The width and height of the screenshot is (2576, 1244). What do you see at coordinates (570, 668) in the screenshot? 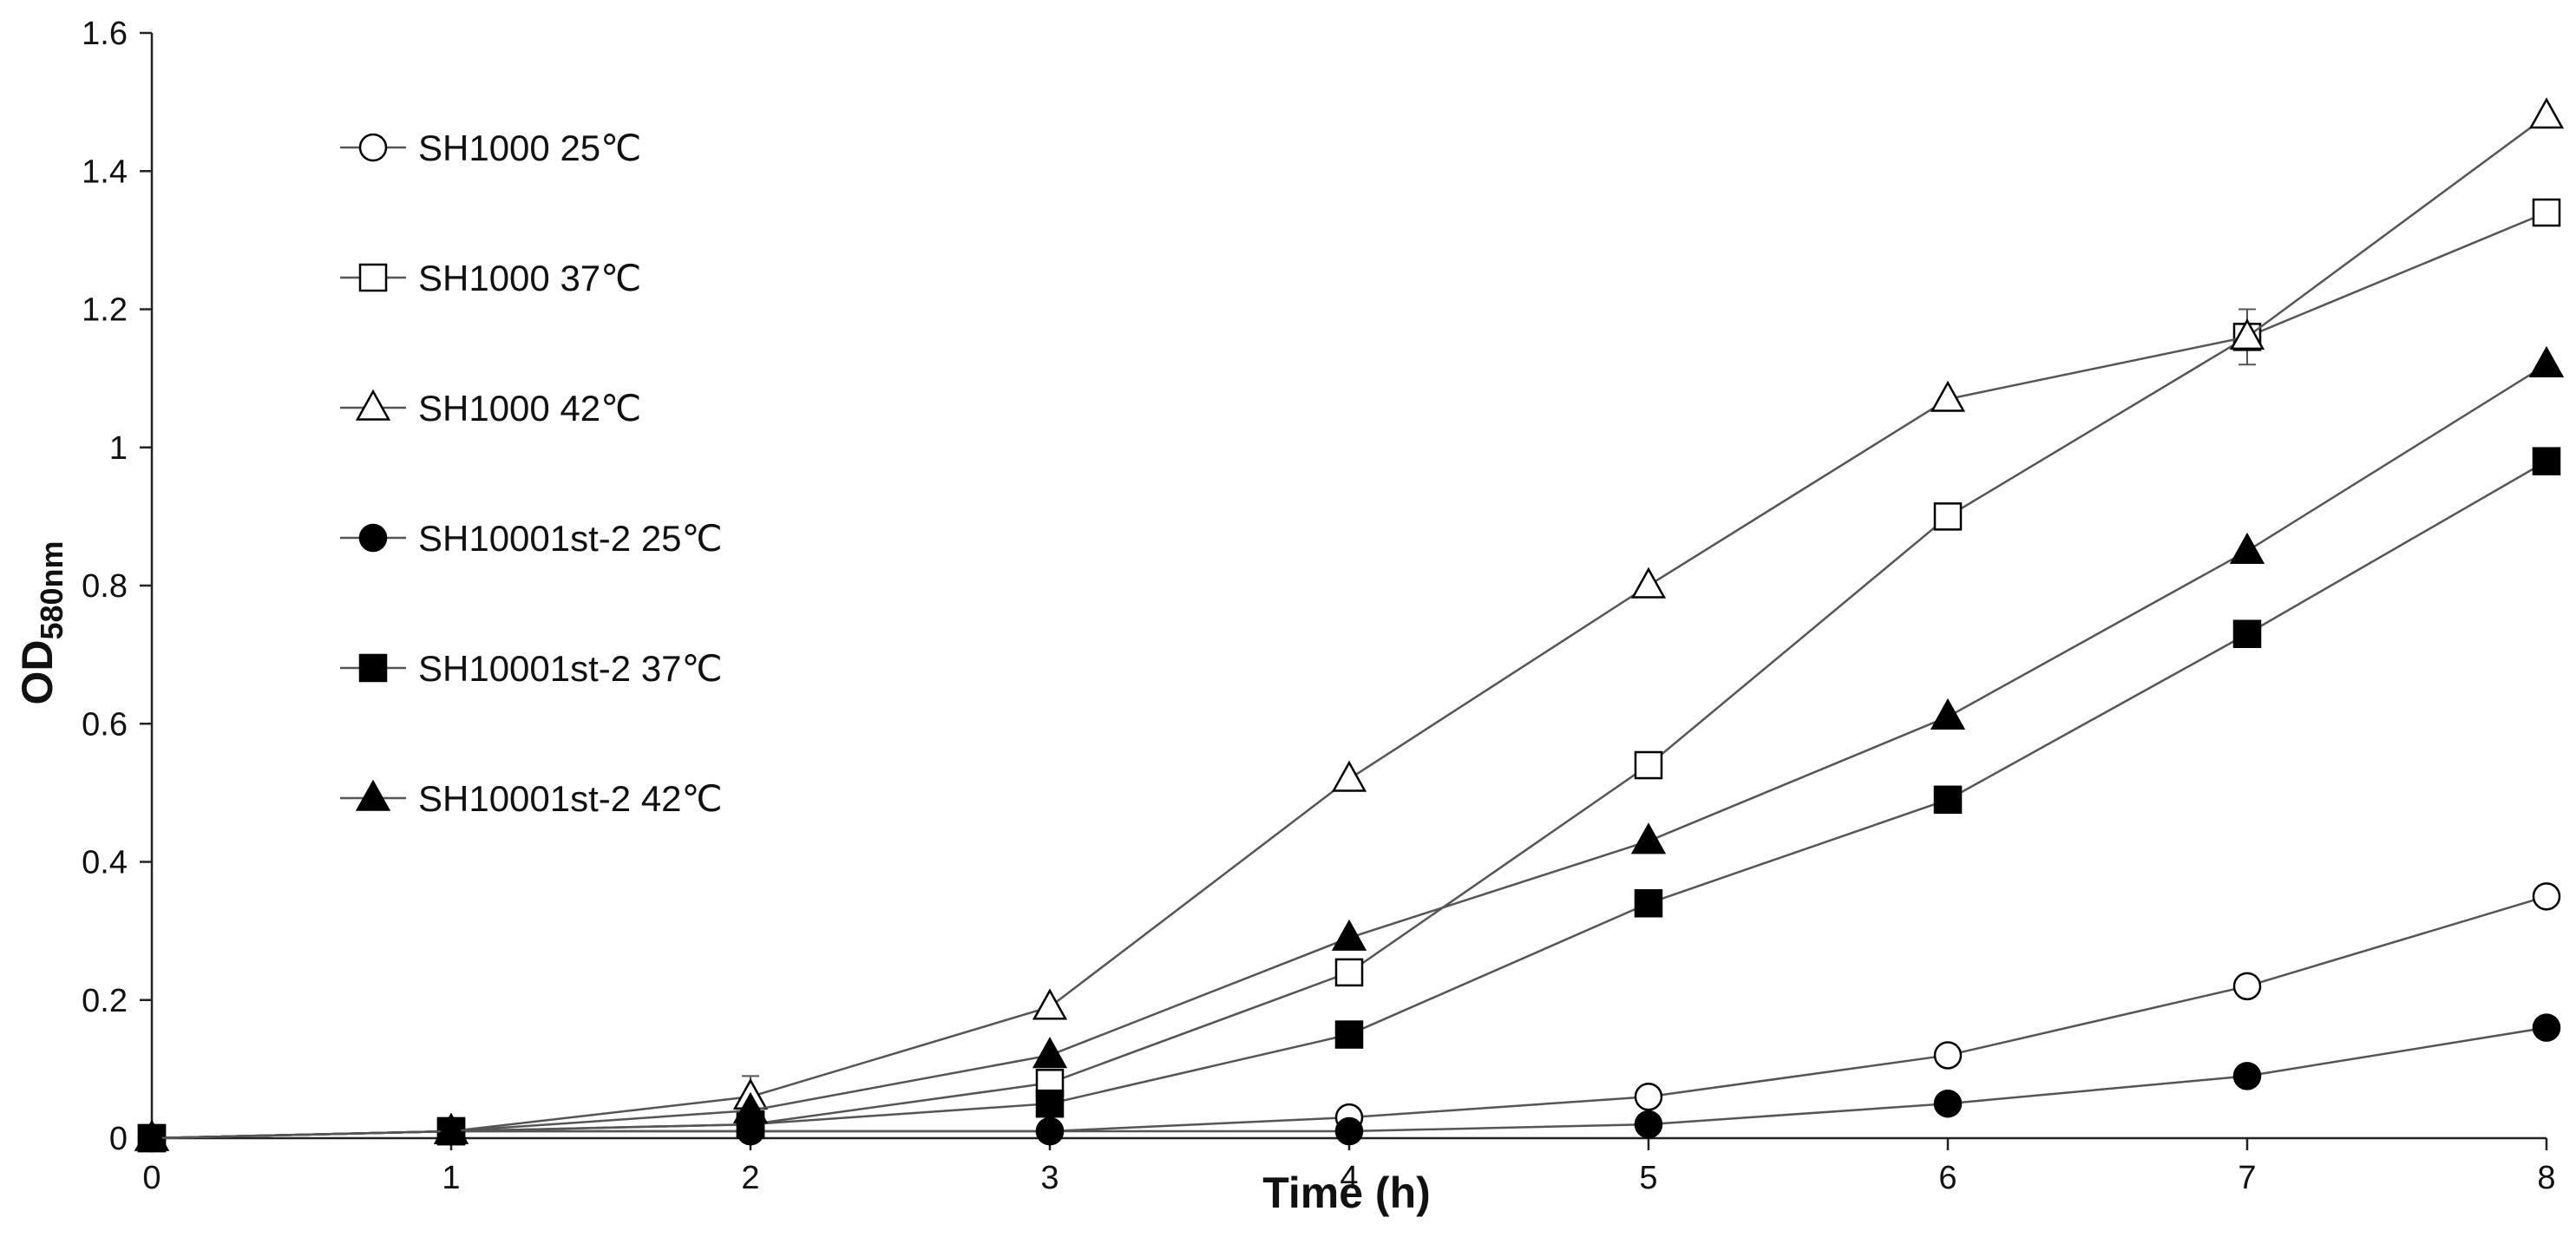
I see `legend-label: SH10001st-2 37℃` at bounding box center [570, 668].